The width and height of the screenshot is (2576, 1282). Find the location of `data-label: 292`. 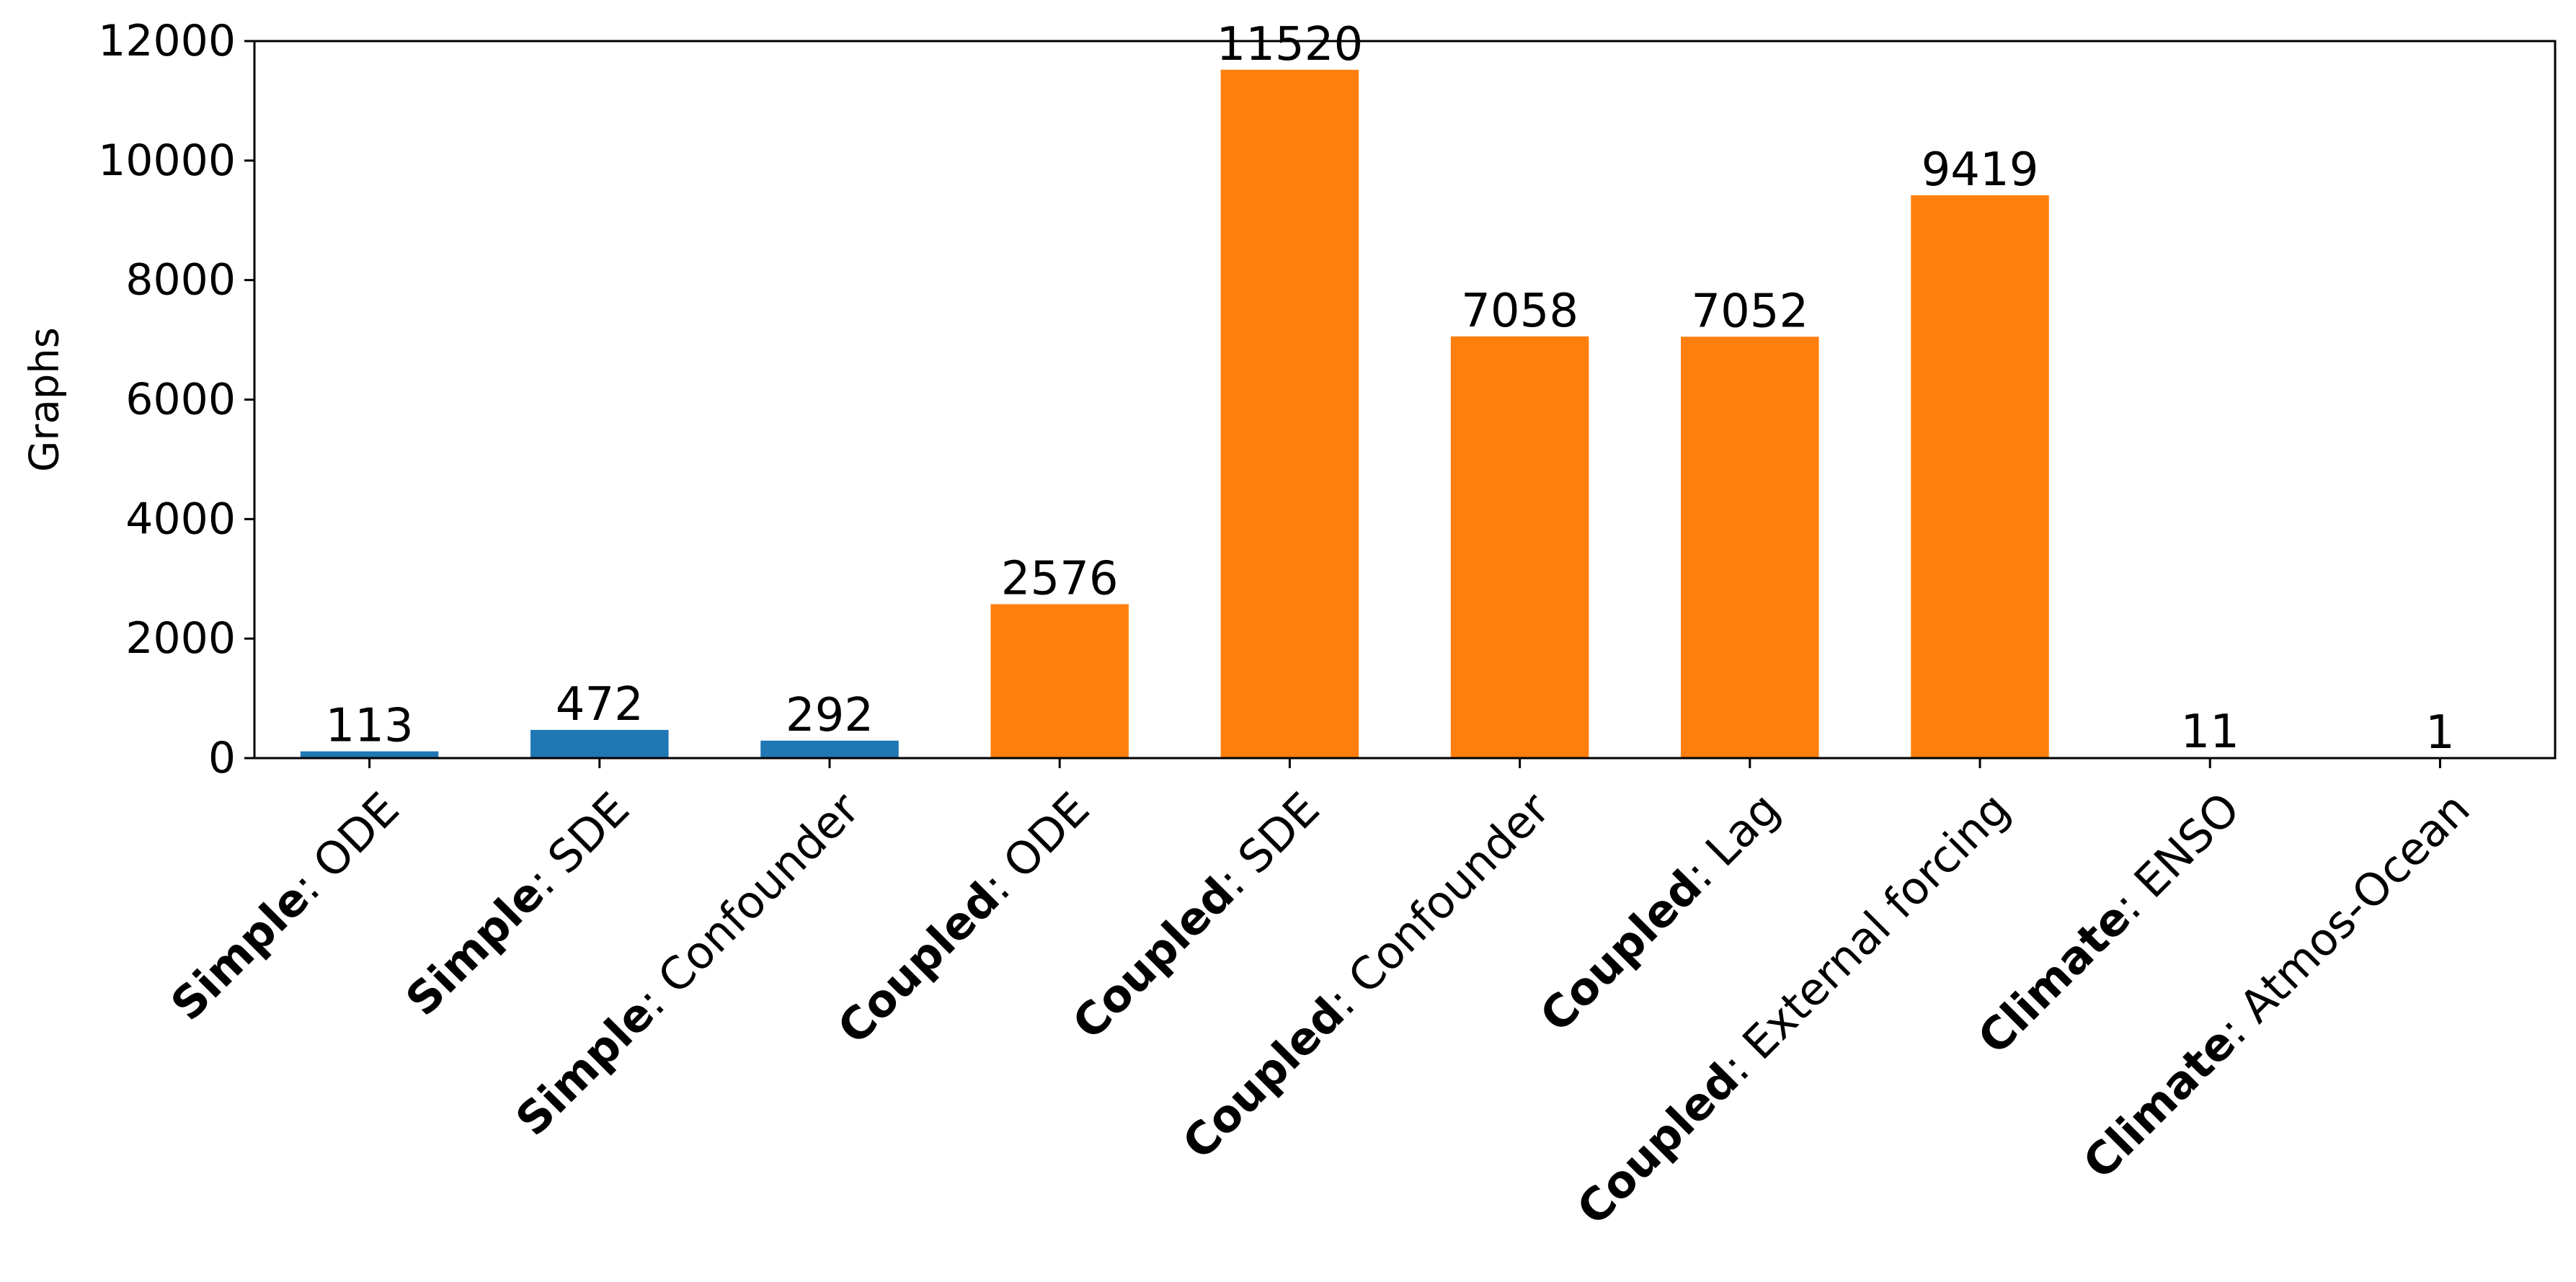

data-label: 292 is located at coordinates (830, 715).